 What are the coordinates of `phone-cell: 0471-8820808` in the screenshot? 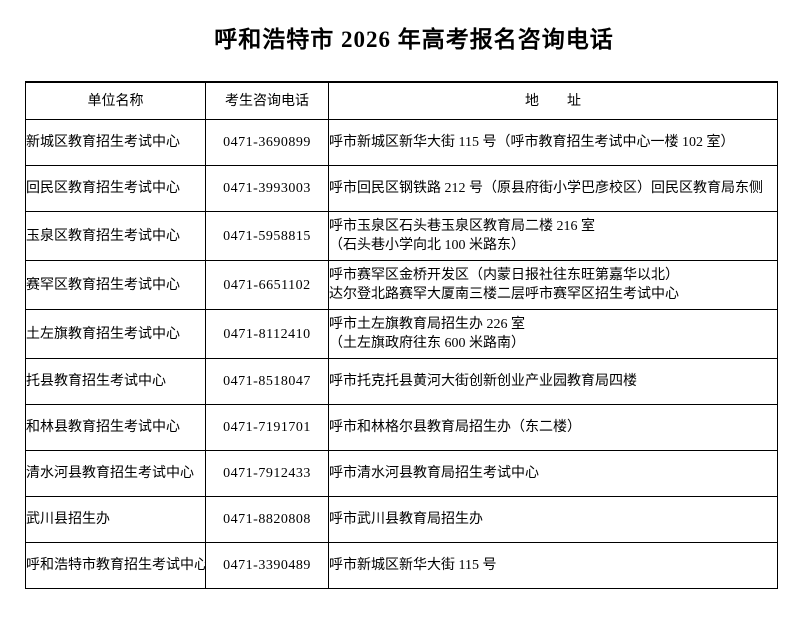 It's located at (267, 519).